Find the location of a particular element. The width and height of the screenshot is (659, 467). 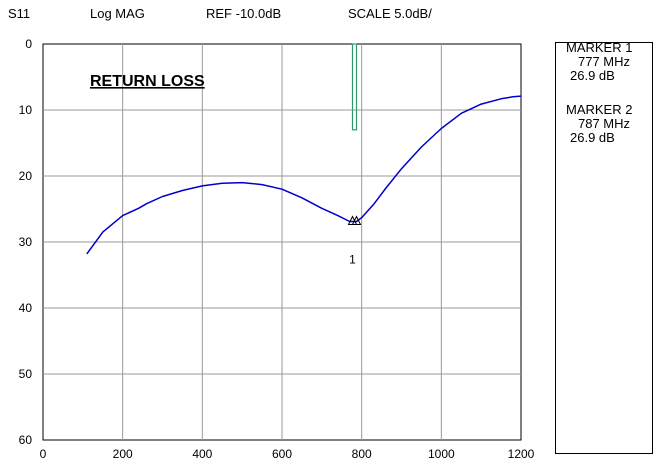

parameter-label: S11 is located at coordinates (19, 13).